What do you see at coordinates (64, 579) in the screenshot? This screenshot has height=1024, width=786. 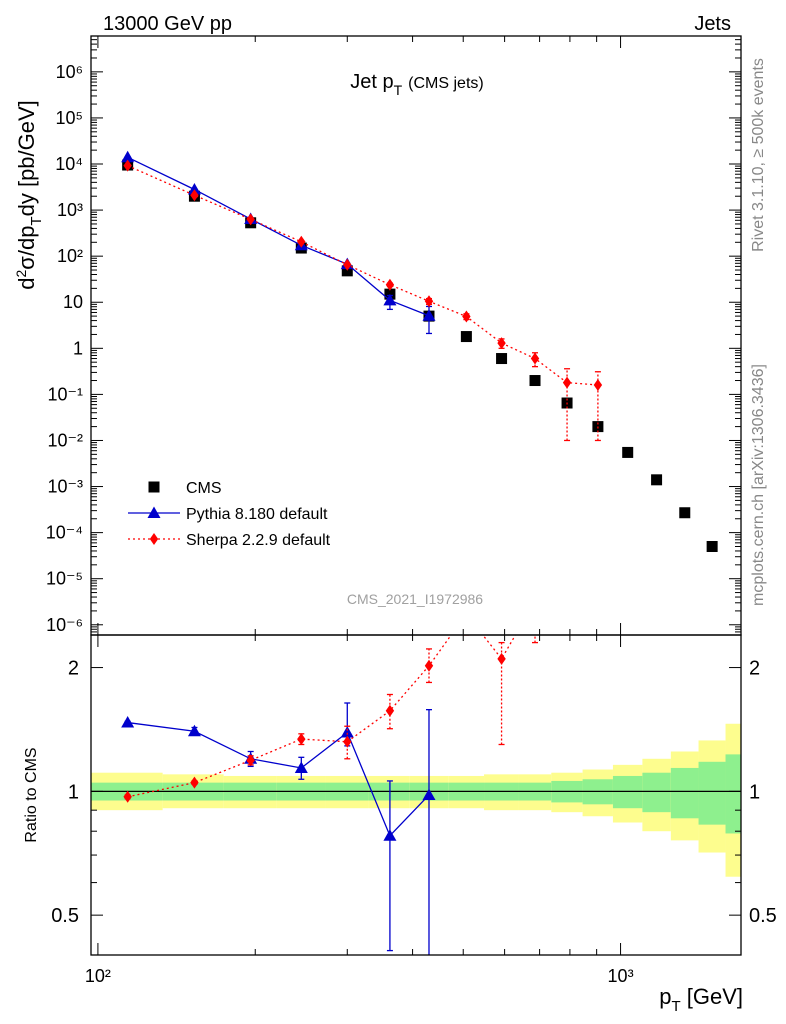 I see `y-tick-label: 10⁻⁵` at bounding box center [64, 579].